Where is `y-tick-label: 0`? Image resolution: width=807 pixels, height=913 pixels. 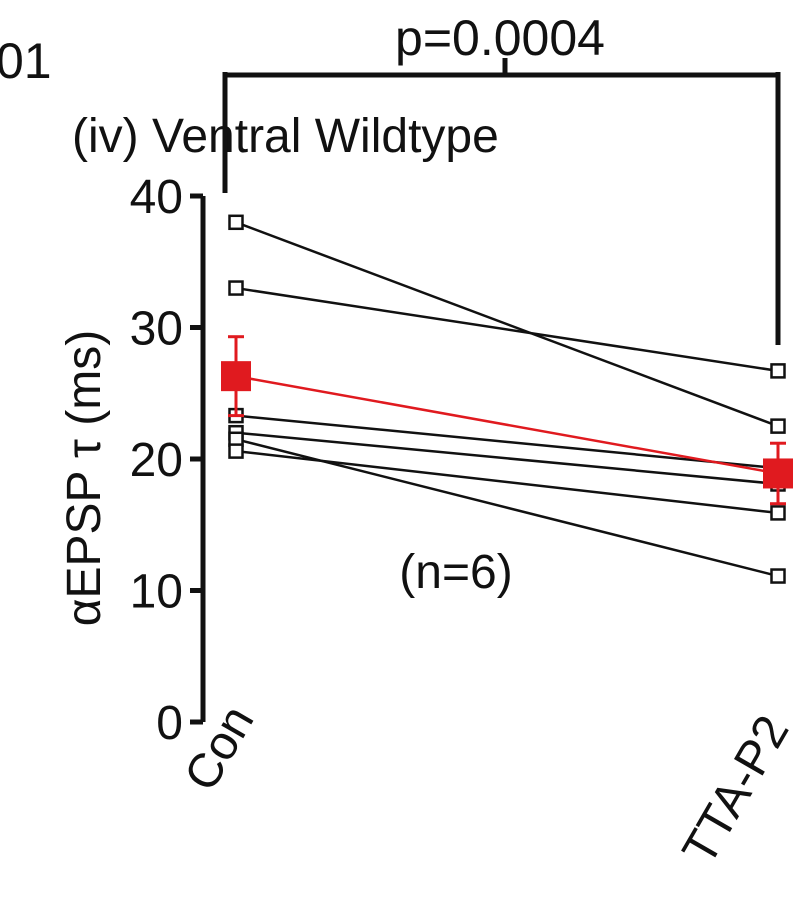
y-tick-label: 0 is located at coordinates (169, 723).